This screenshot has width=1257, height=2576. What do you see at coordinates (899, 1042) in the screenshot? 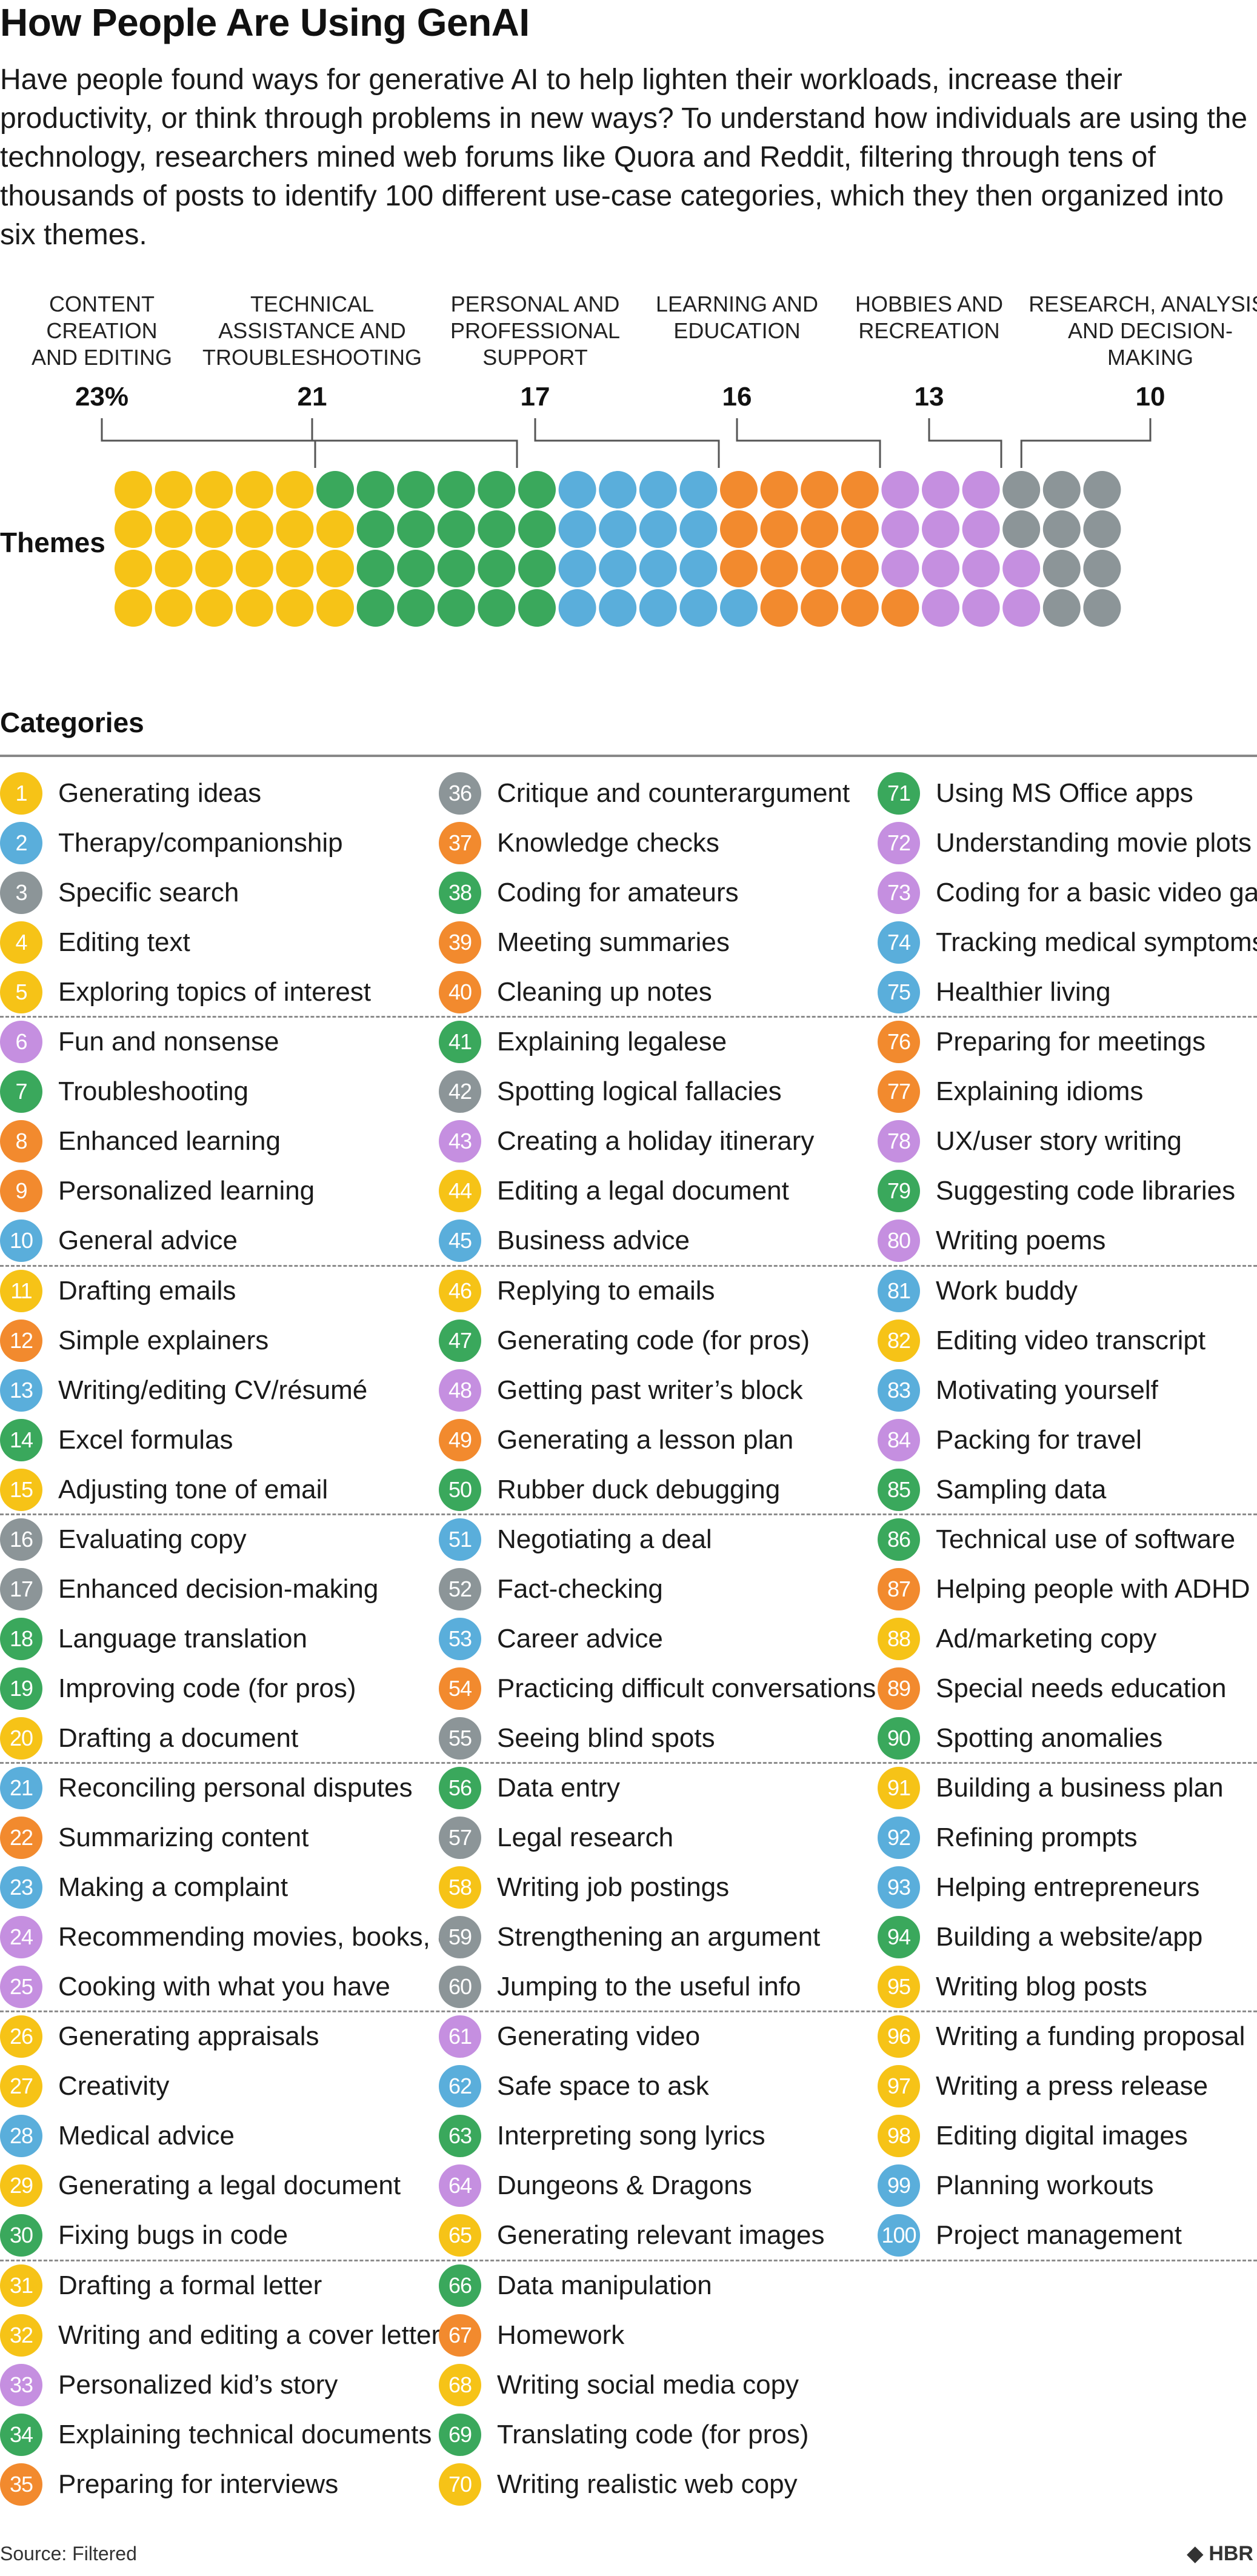
I see `category-number-badge: 76` at bounding box center [899, 1042].